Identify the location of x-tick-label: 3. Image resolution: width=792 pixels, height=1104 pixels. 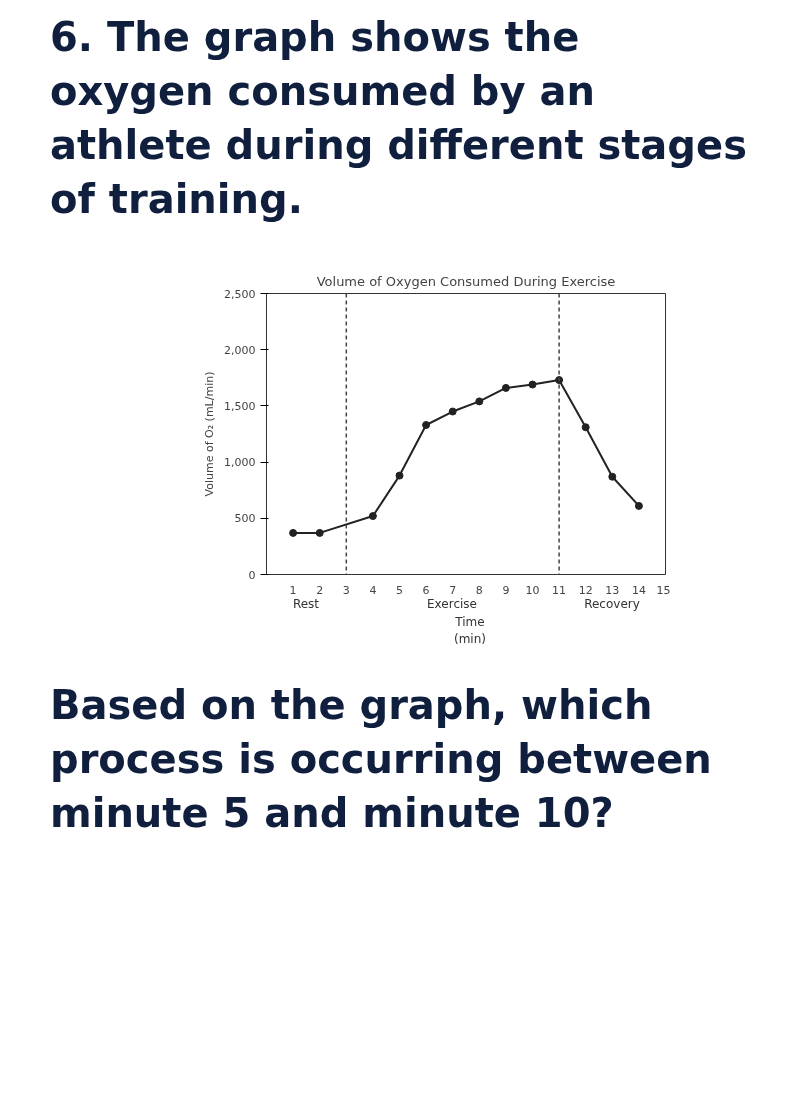
(346, 590).